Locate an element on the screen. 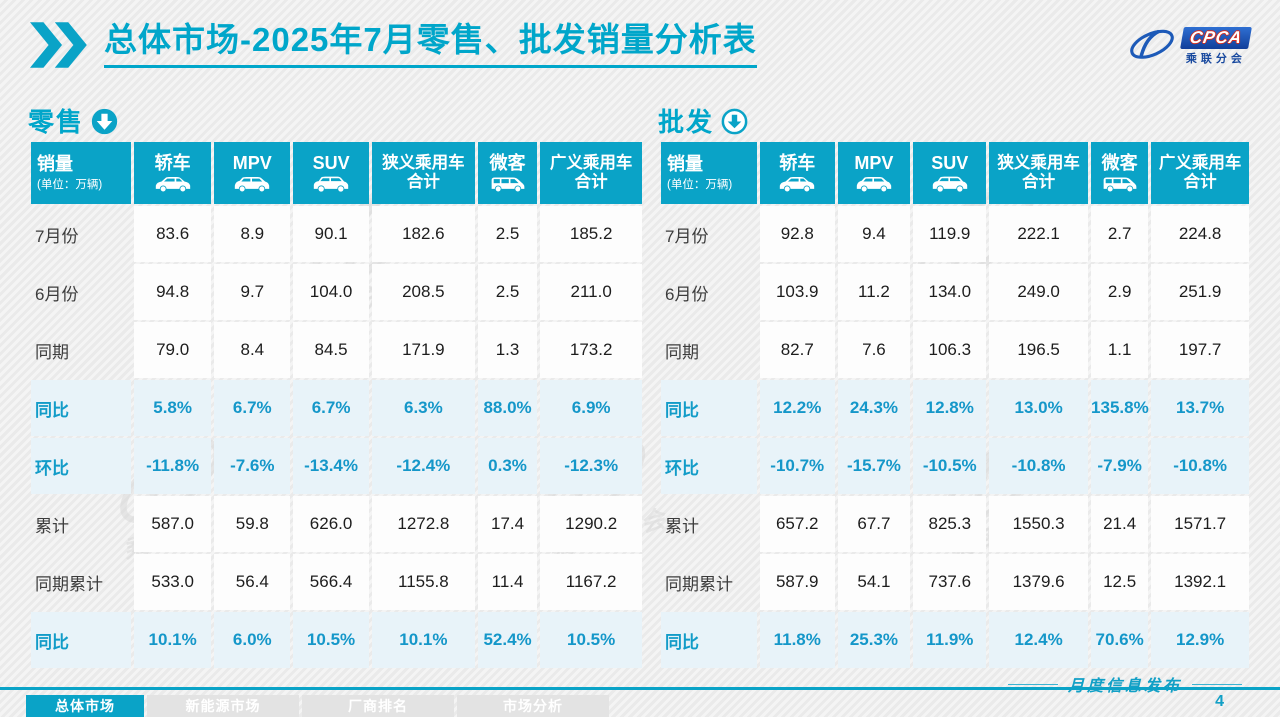 The image size is (1280, 717). value-cell: 106.3 is located at coordinates (950, 350).